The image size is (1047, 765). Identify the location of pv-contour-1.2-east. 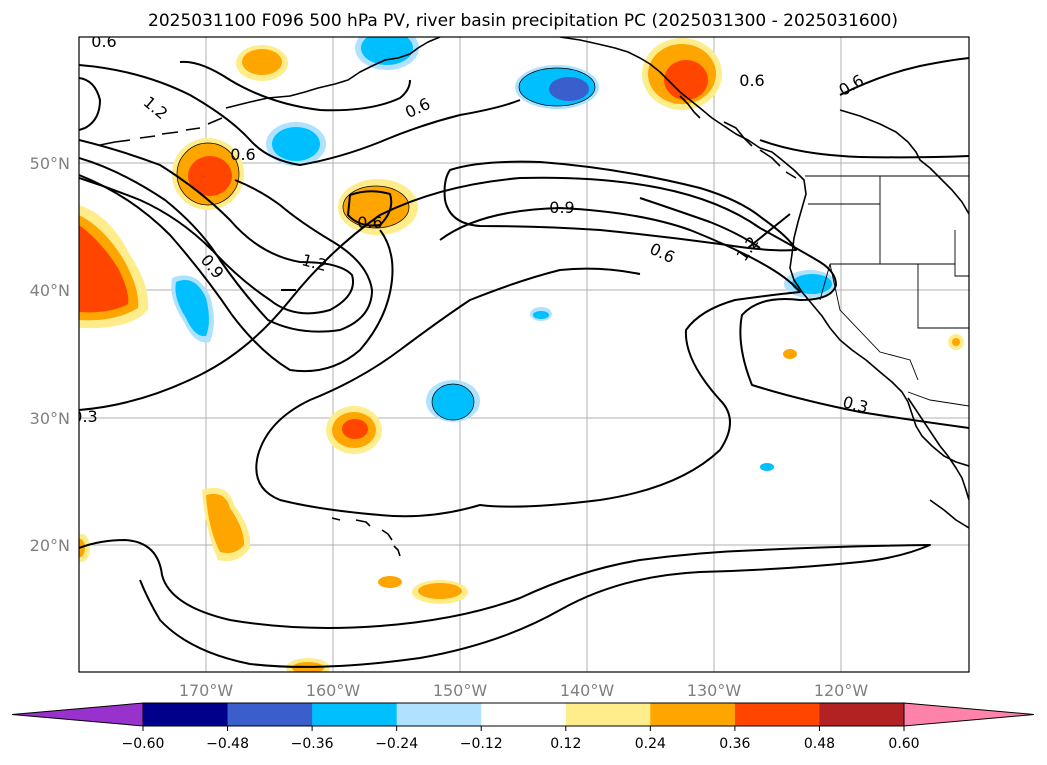
(715, 223).